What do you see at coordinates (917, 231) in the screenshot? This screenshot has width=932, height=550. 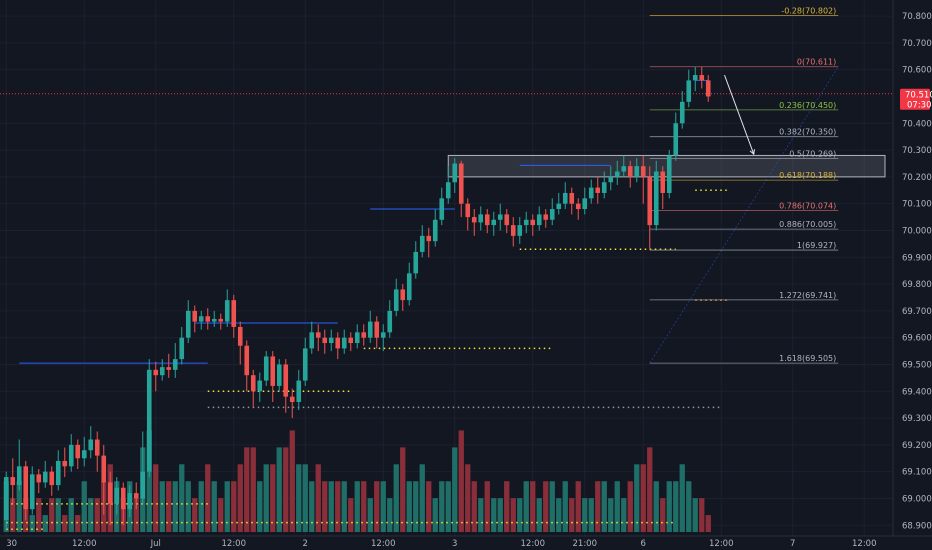 I see `price-tick-label: 70.000` at bounding box center [917, 231].